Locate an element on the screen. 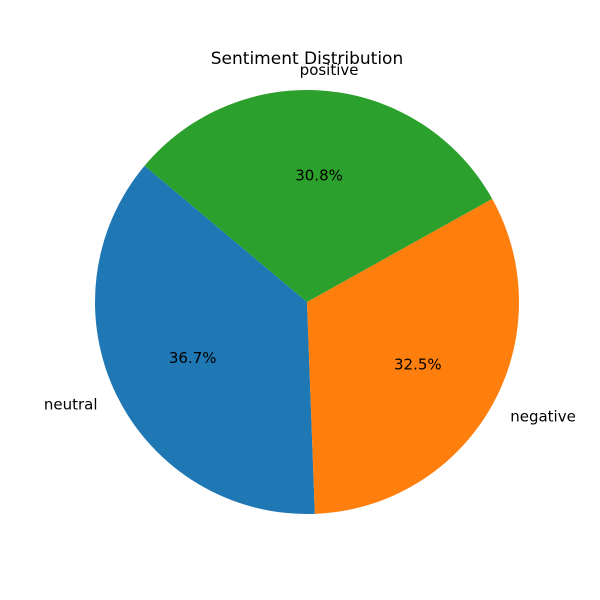 This screenshot has width=600, height=600. pie-percent-label: 32.5% is located at coordinates (418, 364).